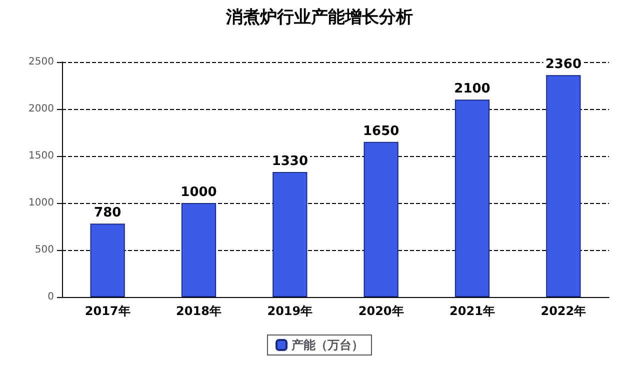 Image resolution: width=639 pixels, height=369 pixels. I want to click on x-tick-label: 2018年, so click(199, 311).